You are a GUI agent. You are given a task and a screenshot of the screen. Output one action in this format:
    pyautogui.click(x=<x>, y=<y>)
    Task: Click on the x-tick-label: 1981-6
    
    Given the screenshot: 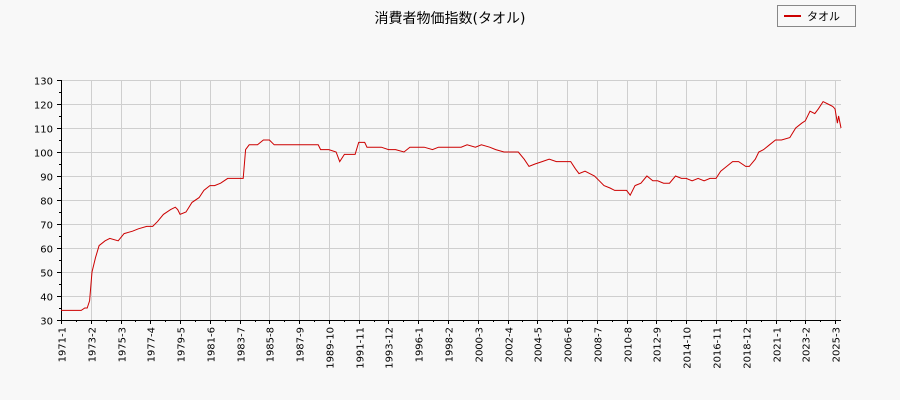 What is the action you would take?
    pyautogui.click(x=212, y=344)
    